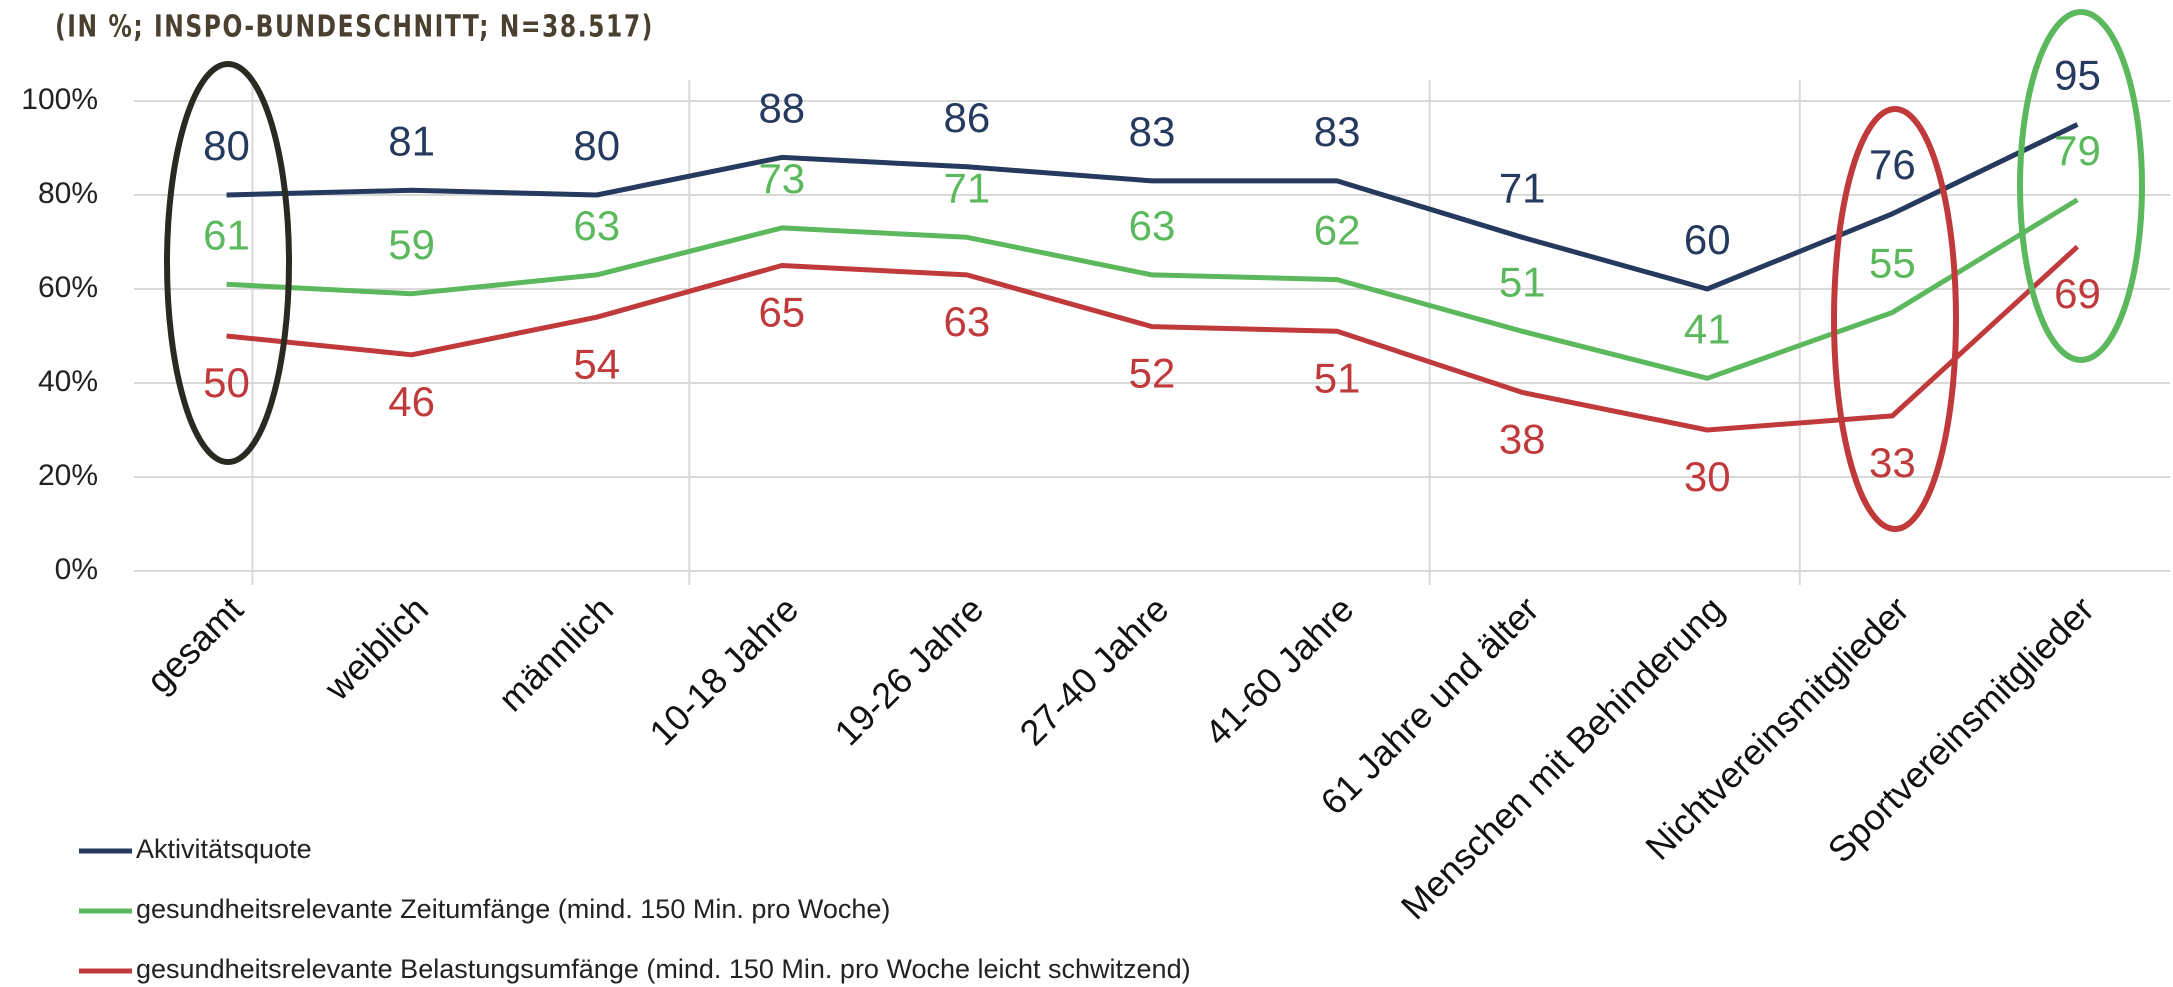 This screenshot has height=987, width=2173. I want to click on x-tick-label: 41-60 Jahre, so click(1279, 670).